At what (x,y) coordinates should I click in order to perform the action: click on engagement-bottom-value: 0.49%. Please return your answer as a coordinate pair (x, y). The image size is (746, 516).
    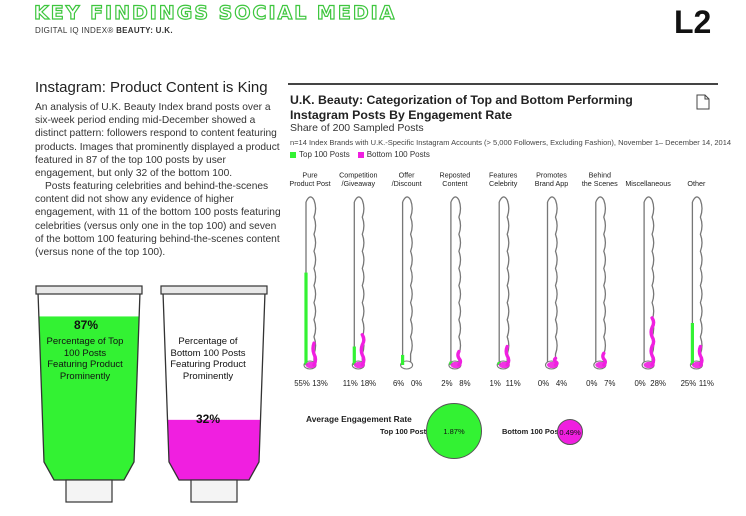
    Looking at the image, I should click on (570, 432).